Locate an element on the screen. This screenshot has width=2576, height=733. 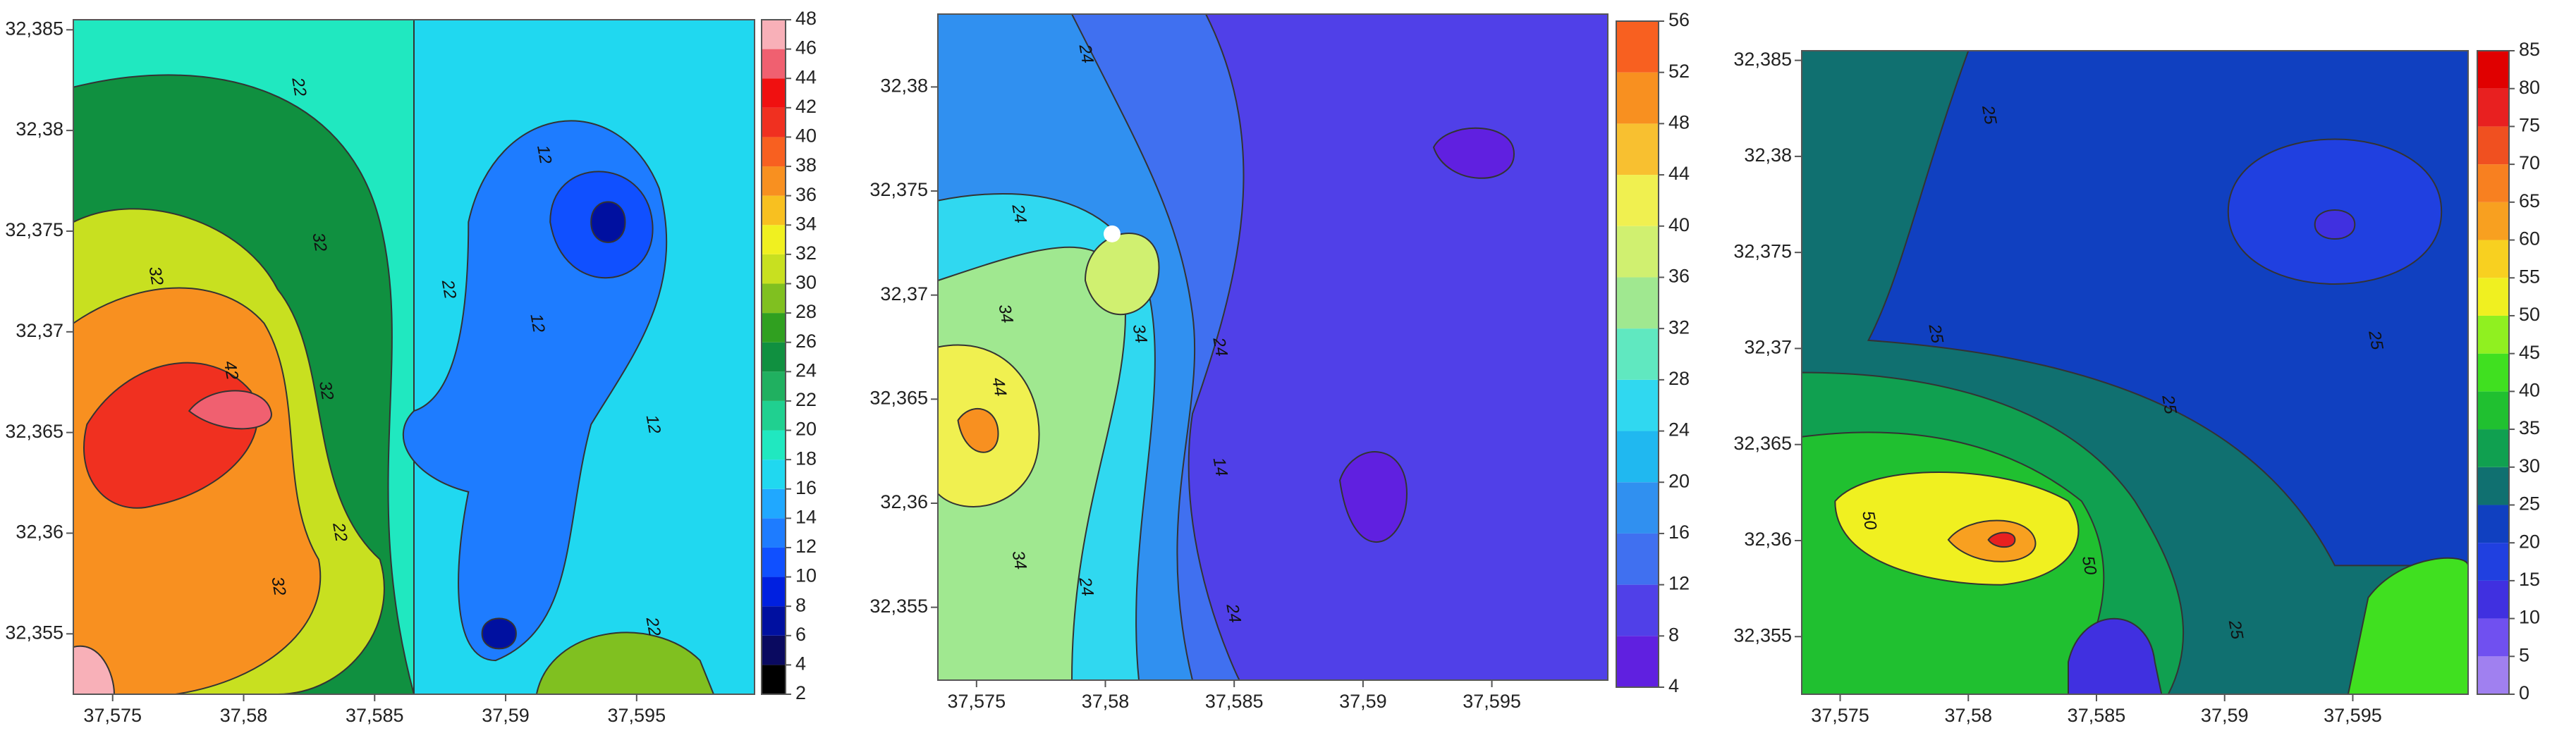
colorbar-label: 6 is located at coordinates (801, 634).